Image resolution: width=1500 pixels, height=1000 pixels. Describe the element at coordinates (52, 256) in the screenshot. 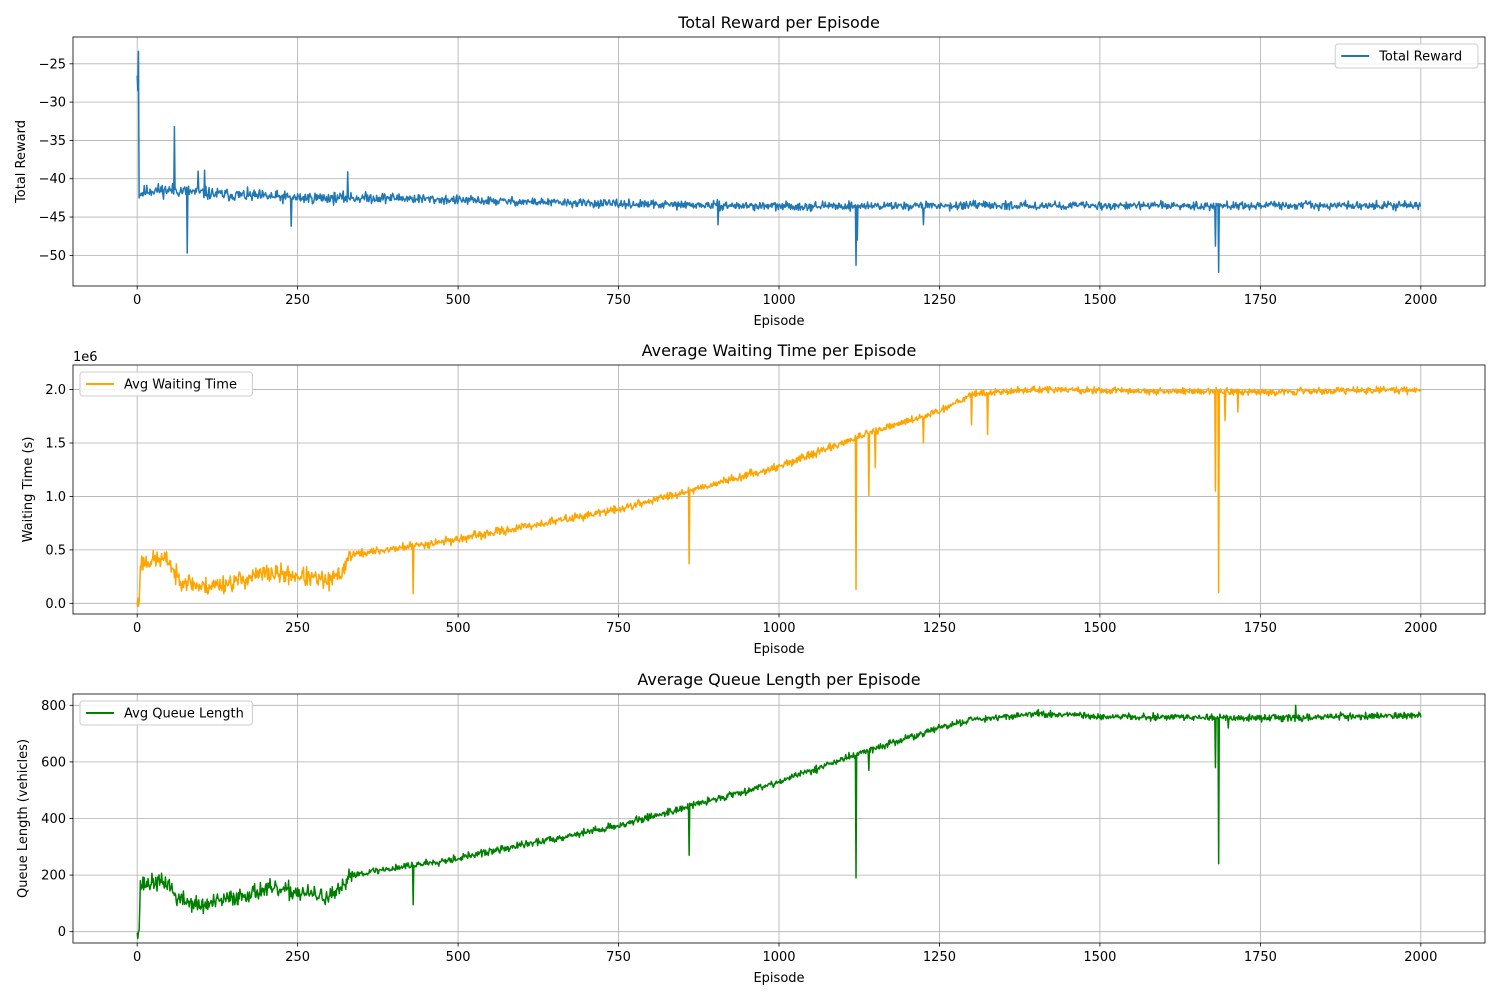

I see `y-tick-label: −50` at that location.